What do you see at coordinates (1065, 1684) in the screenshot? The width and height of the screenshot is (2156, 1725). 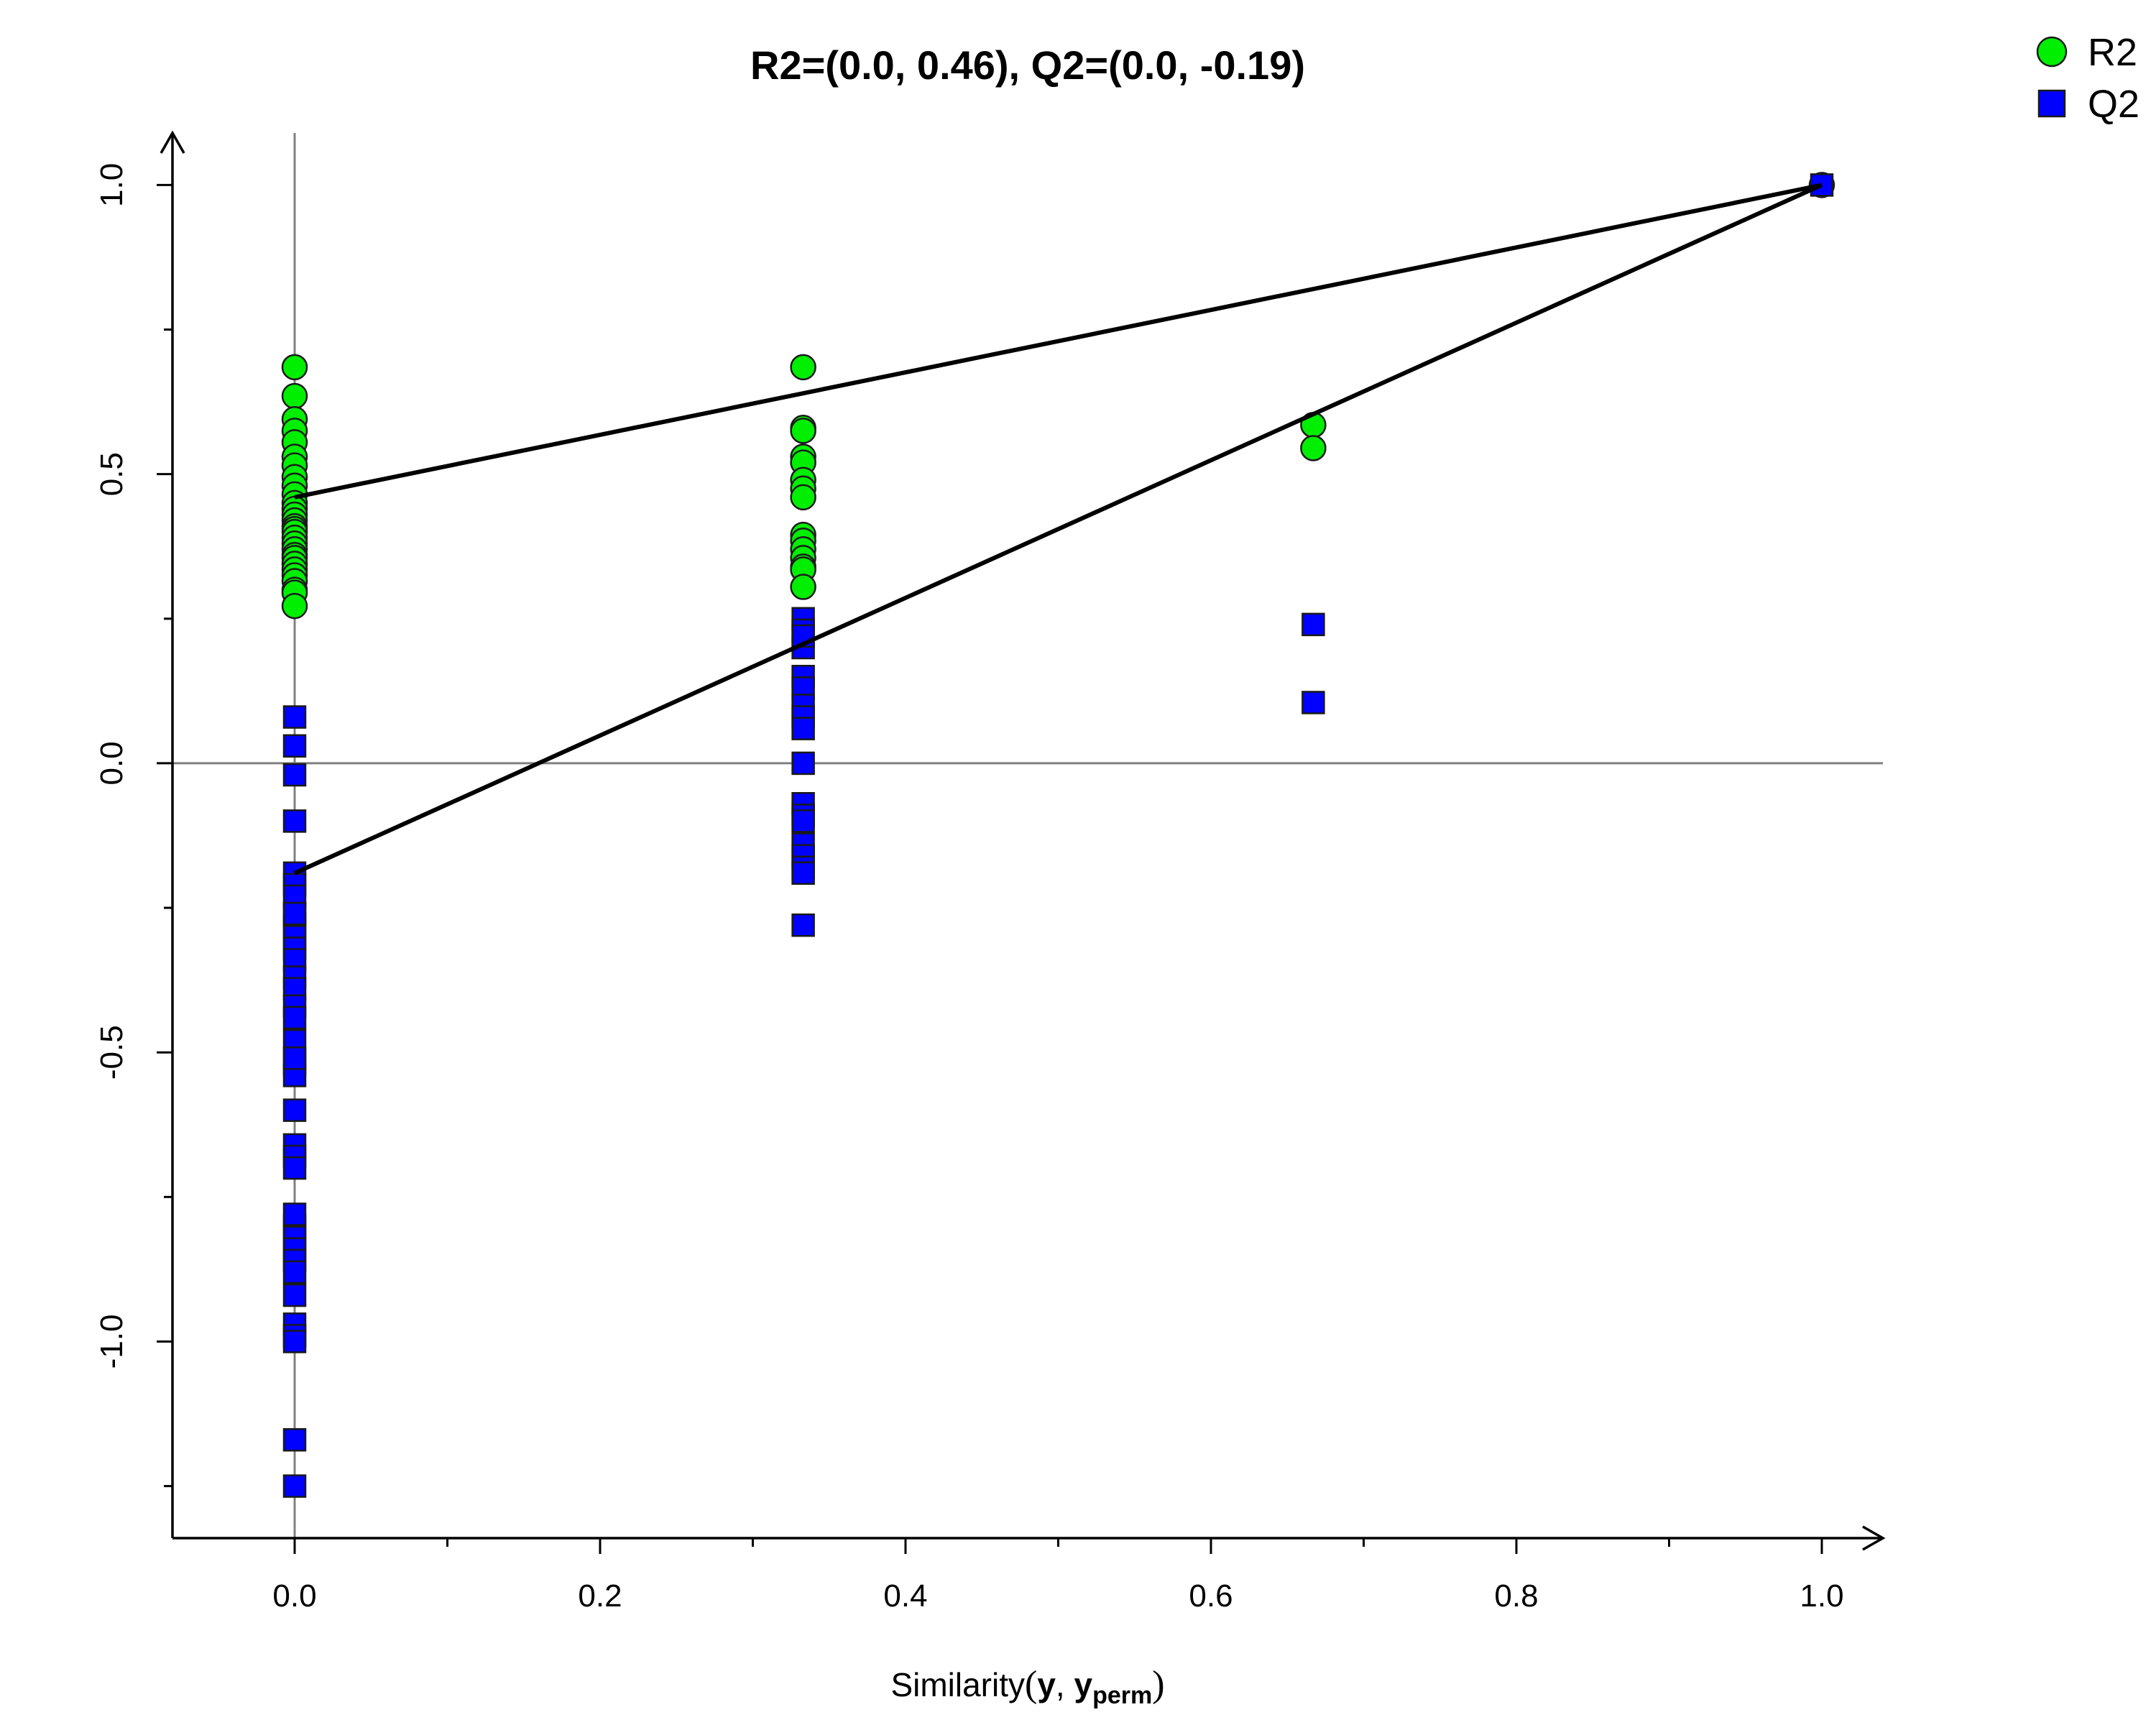 I see `x-axis-label-comma: ,` at bounding box center [1065, 1684].